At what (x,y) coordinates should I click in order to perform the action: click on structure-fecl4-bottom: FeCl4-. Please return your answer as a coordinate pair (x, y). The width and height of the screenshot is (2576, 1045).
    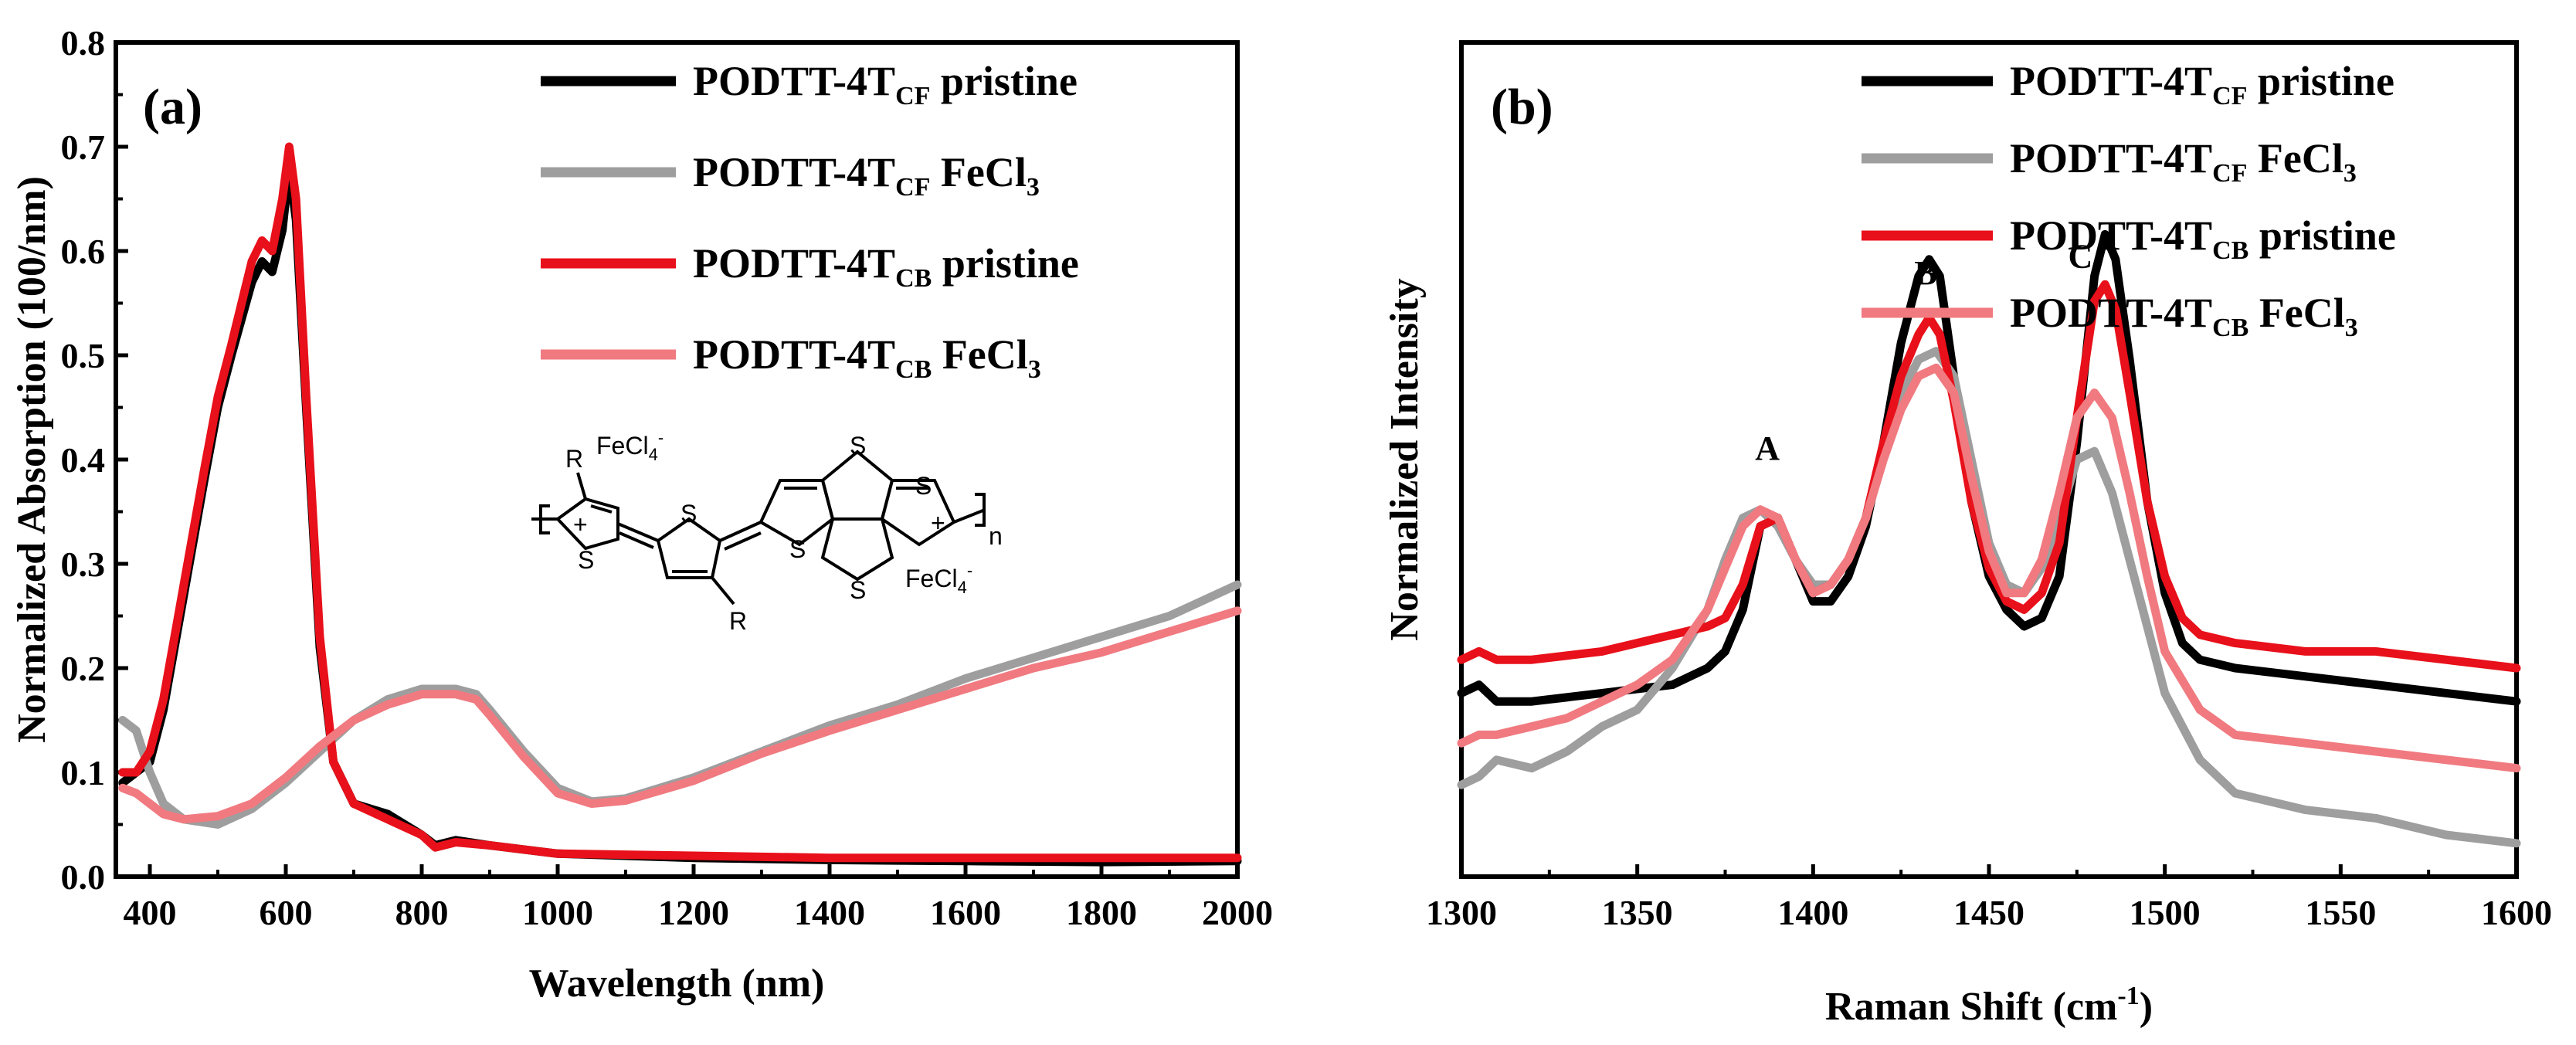
    Looking at the image, I should click on (939, 579).